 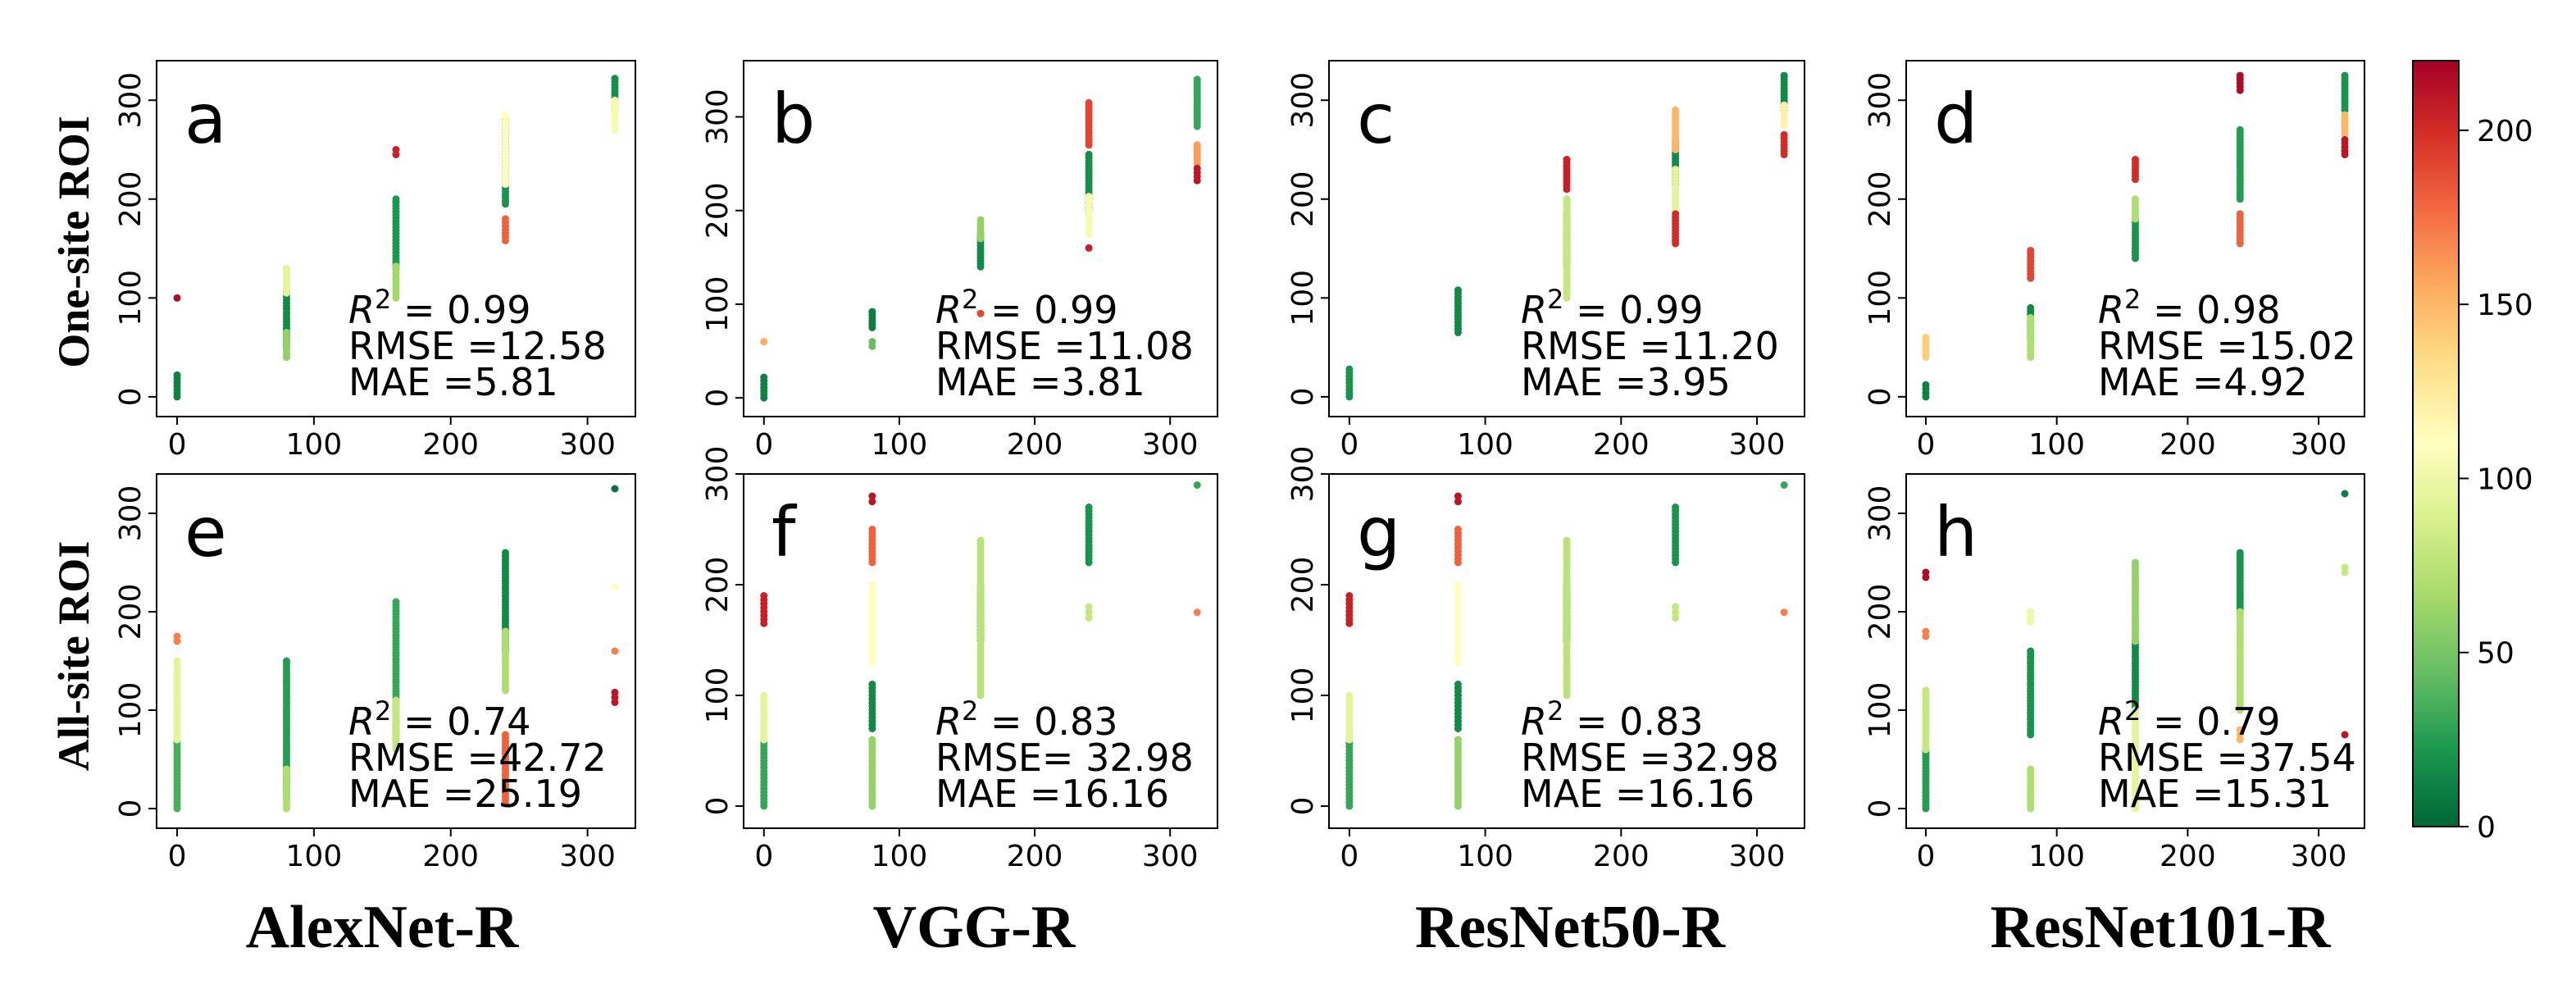 What do you see at coordinates (793, 119) in the screenshot?
I see `panel-letter: b` at bounding box center [793, 119].